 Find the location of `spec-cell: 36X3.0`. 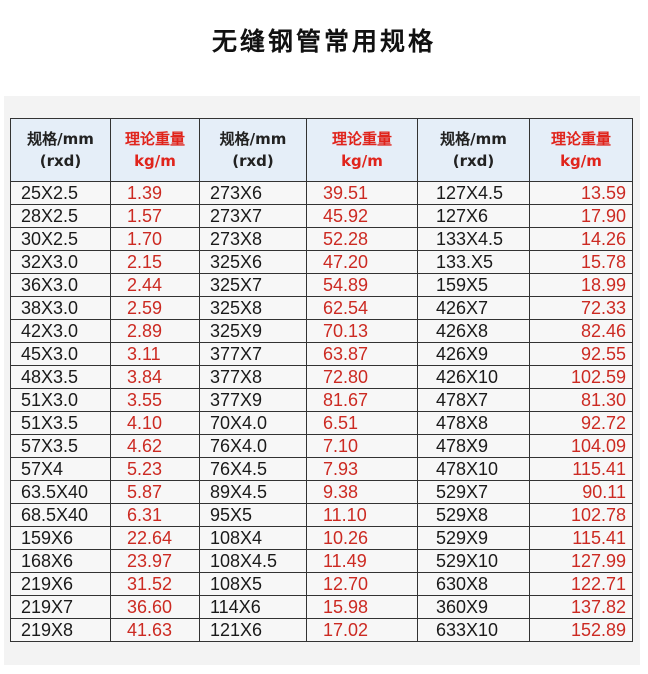

spec-cell: 36X3.0 is located at coordinates (60, 285).